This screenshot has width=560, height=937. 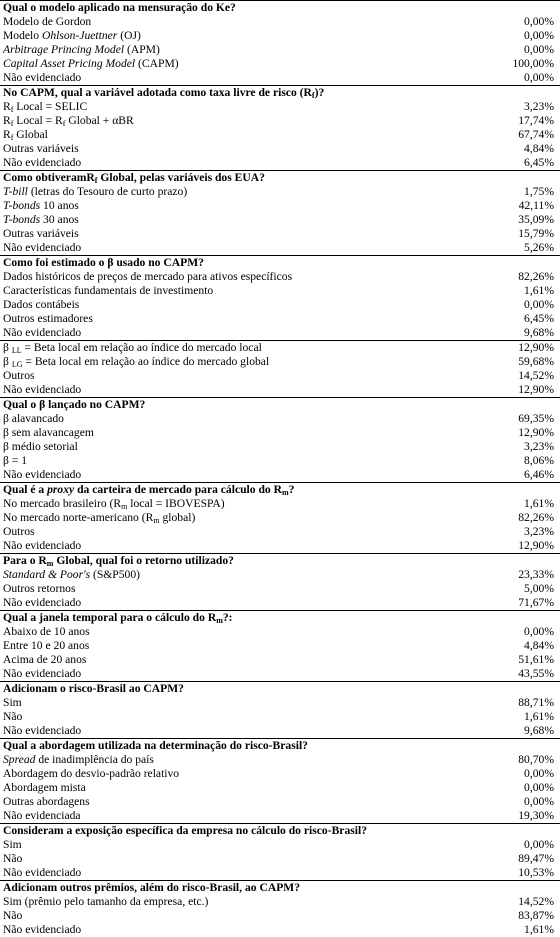 What do you see at coordinates (536, 901) in the screenshot?
I see `row-value: 14,52%` at bounding box center [536, 901].